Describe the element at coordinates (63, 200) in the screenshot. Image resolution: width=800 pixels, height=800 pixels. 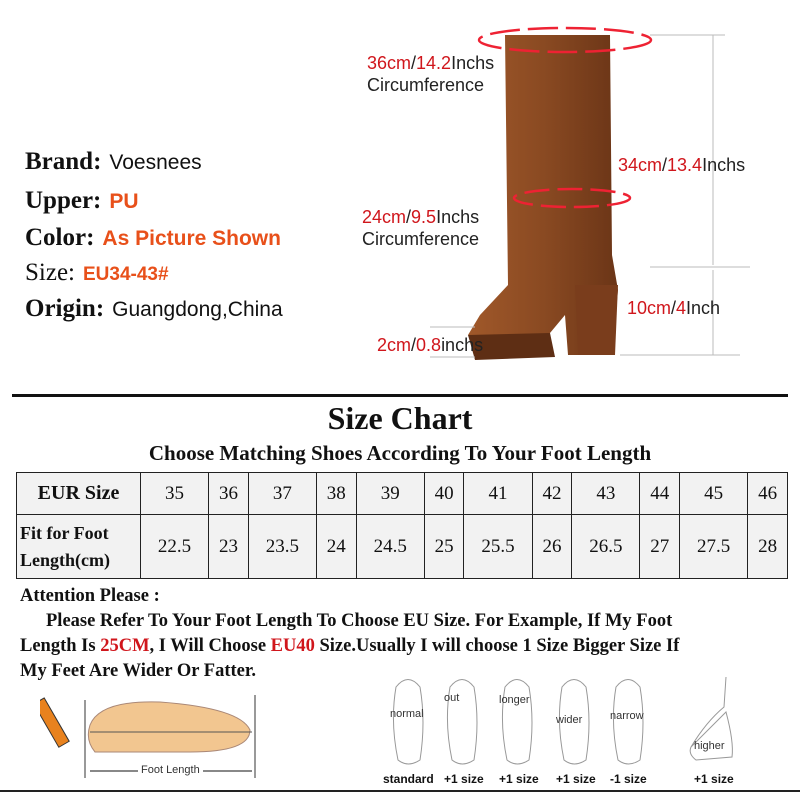
I see `spec-label: Upper:` at that location.